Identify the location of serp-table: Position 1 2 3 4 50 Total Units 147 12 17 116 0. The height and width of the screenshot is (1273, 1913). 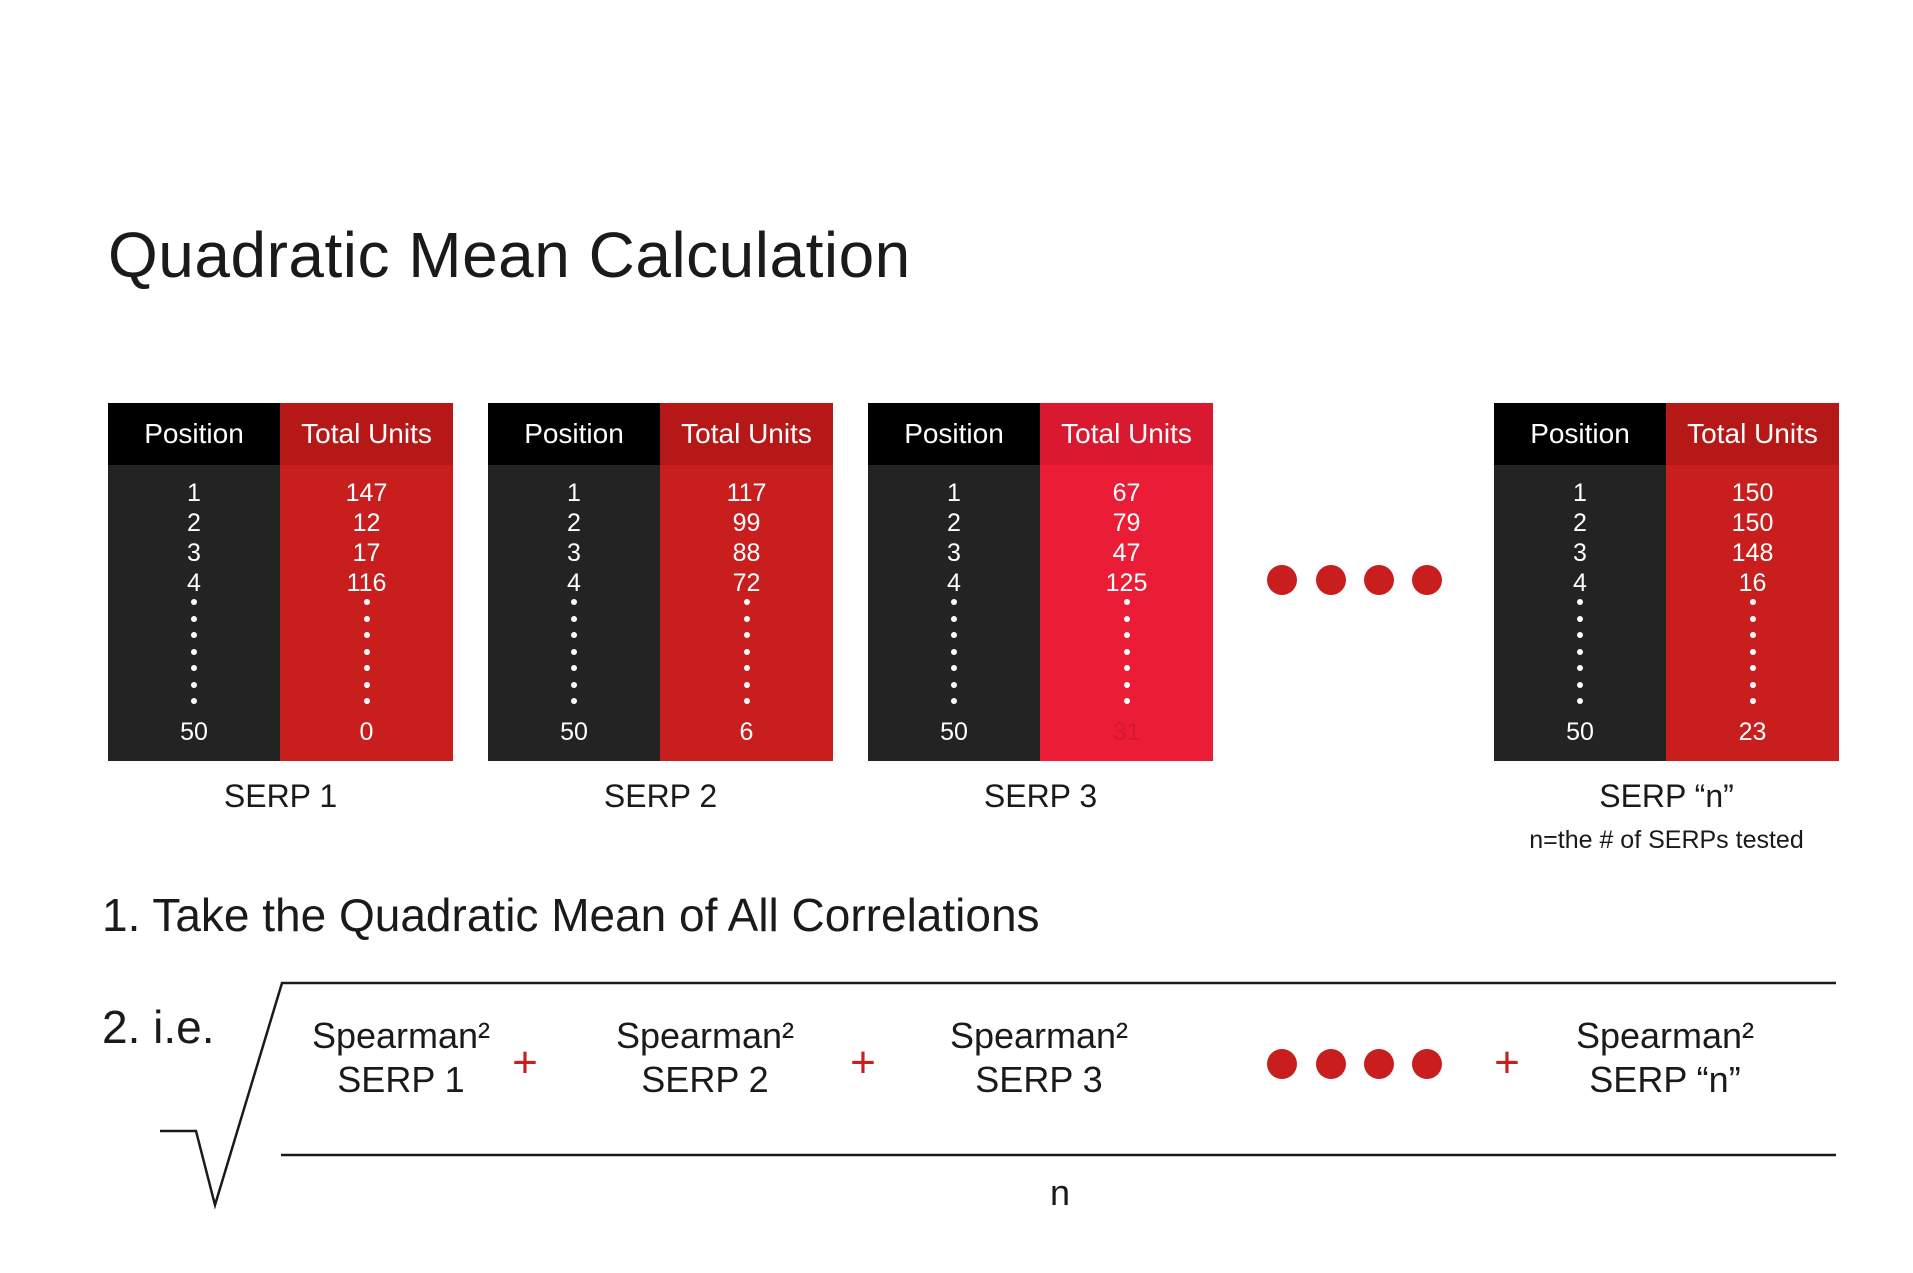
(280, 582).